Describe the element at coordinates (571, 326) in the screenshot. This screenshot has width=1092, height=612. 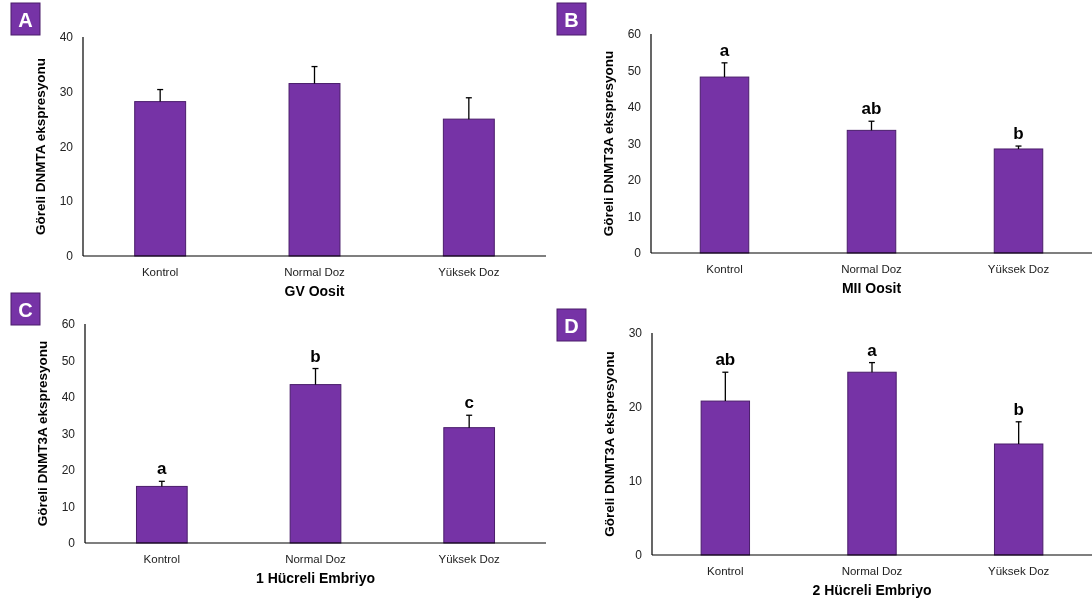
I see `chart-title: D` at that location.